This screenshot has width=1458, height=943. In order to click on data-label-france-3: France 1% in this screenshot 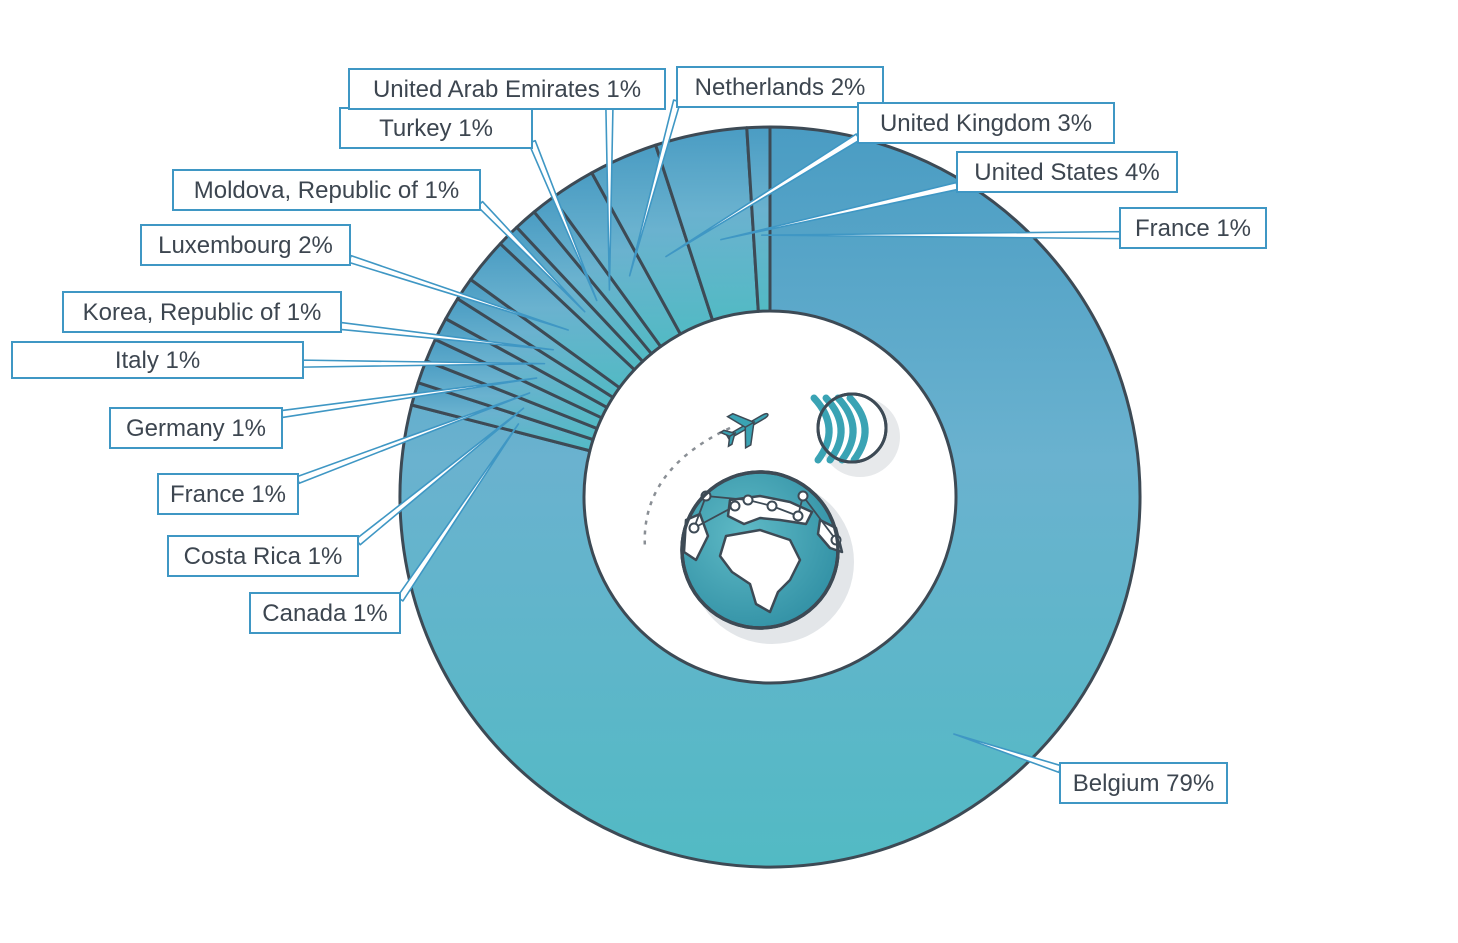, I will do `click(228, 494)`.